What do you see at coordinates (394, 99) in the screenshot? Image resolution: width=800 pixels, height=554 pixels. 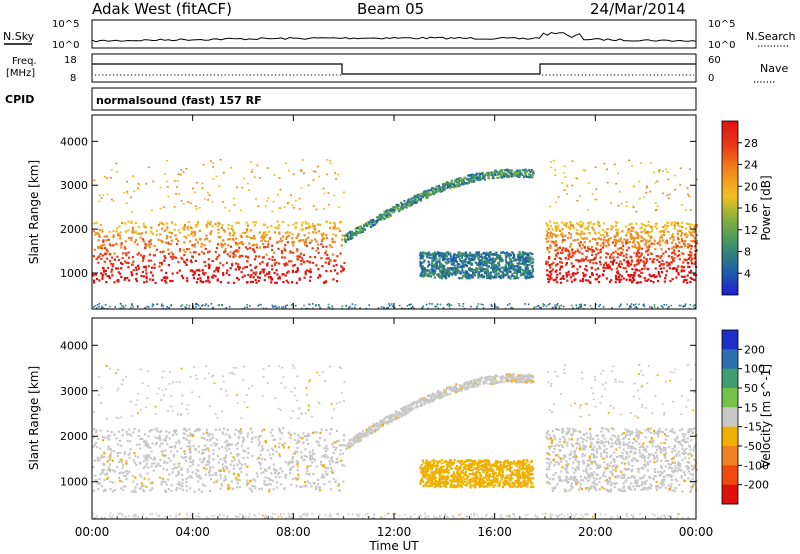 I see `cpid-panel-frame` at bounding box center [394, 99].